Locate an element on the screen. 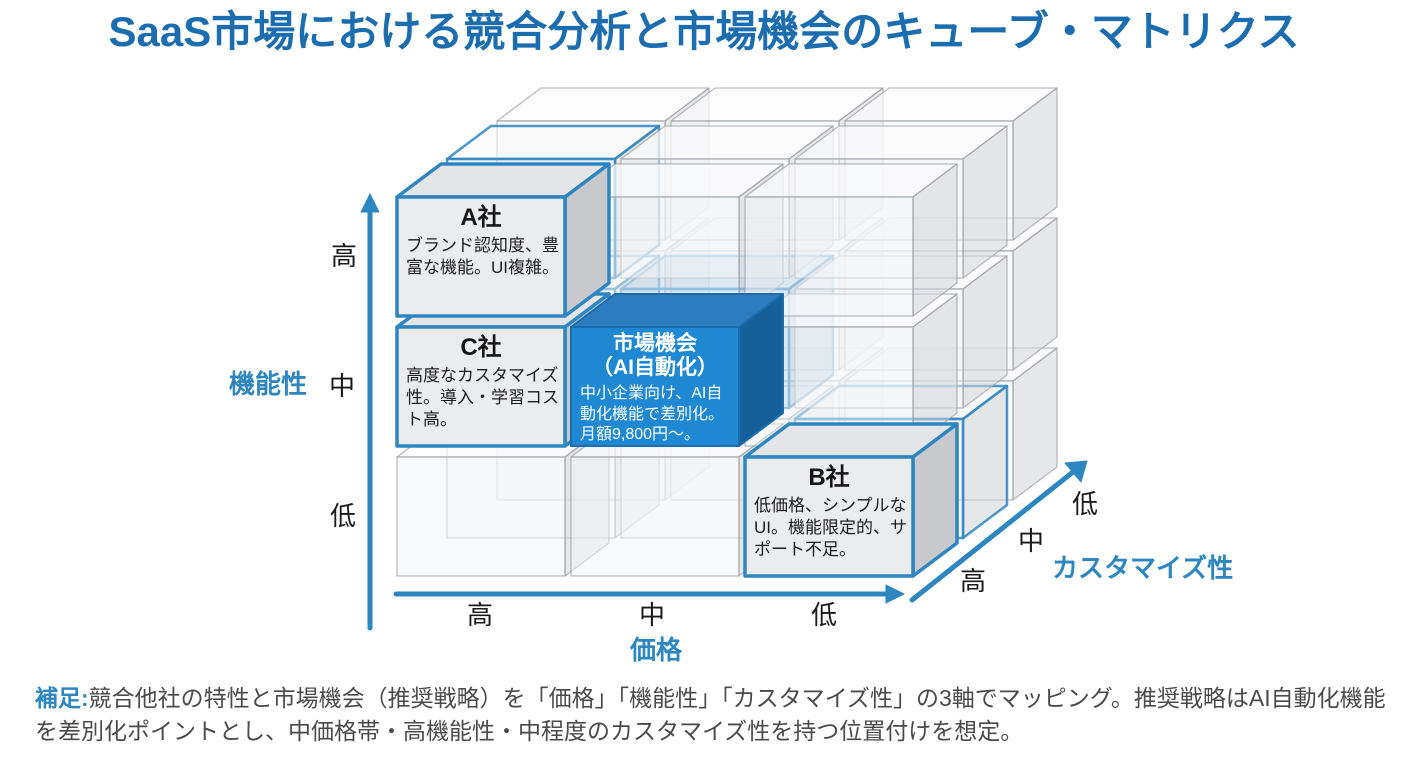  x-axis-arrowhead is located at coordinates (895, 594).